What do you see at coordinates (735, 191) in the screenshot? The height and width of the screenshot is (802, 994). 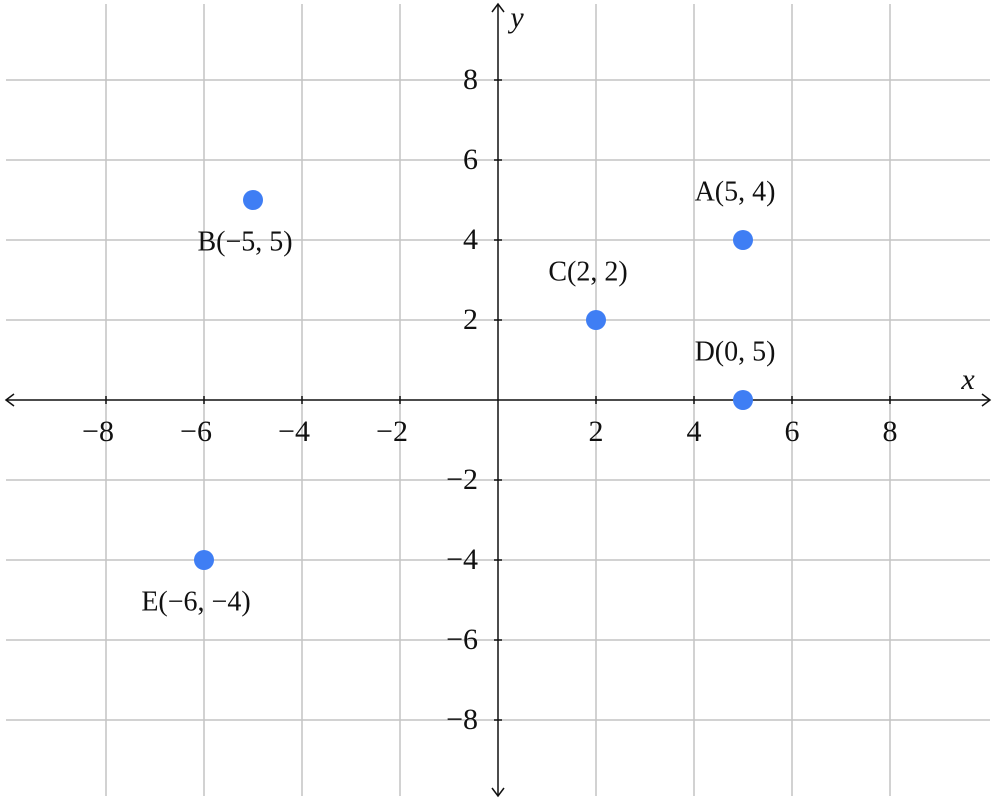 I see `point-label: A(5, 4)` at bounding box center [735, 191].